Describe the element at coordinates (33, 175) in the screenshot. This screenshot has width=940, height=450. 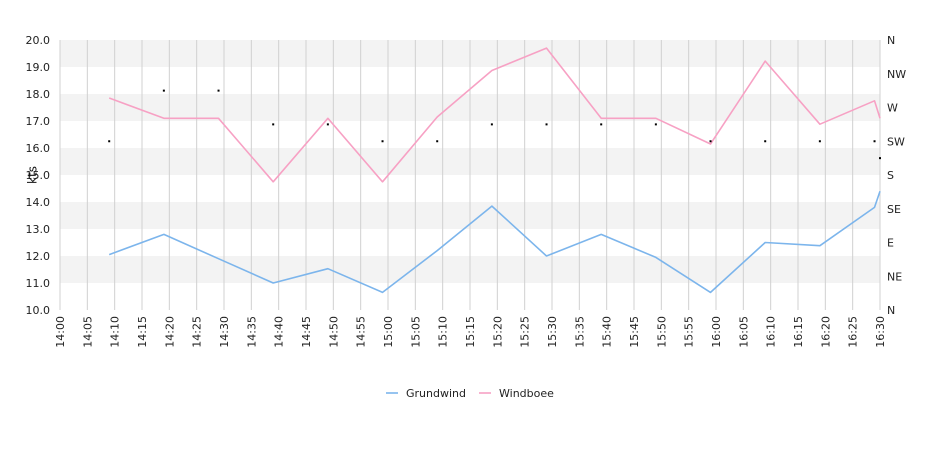
I see `y-axis-label: kts` at that location.